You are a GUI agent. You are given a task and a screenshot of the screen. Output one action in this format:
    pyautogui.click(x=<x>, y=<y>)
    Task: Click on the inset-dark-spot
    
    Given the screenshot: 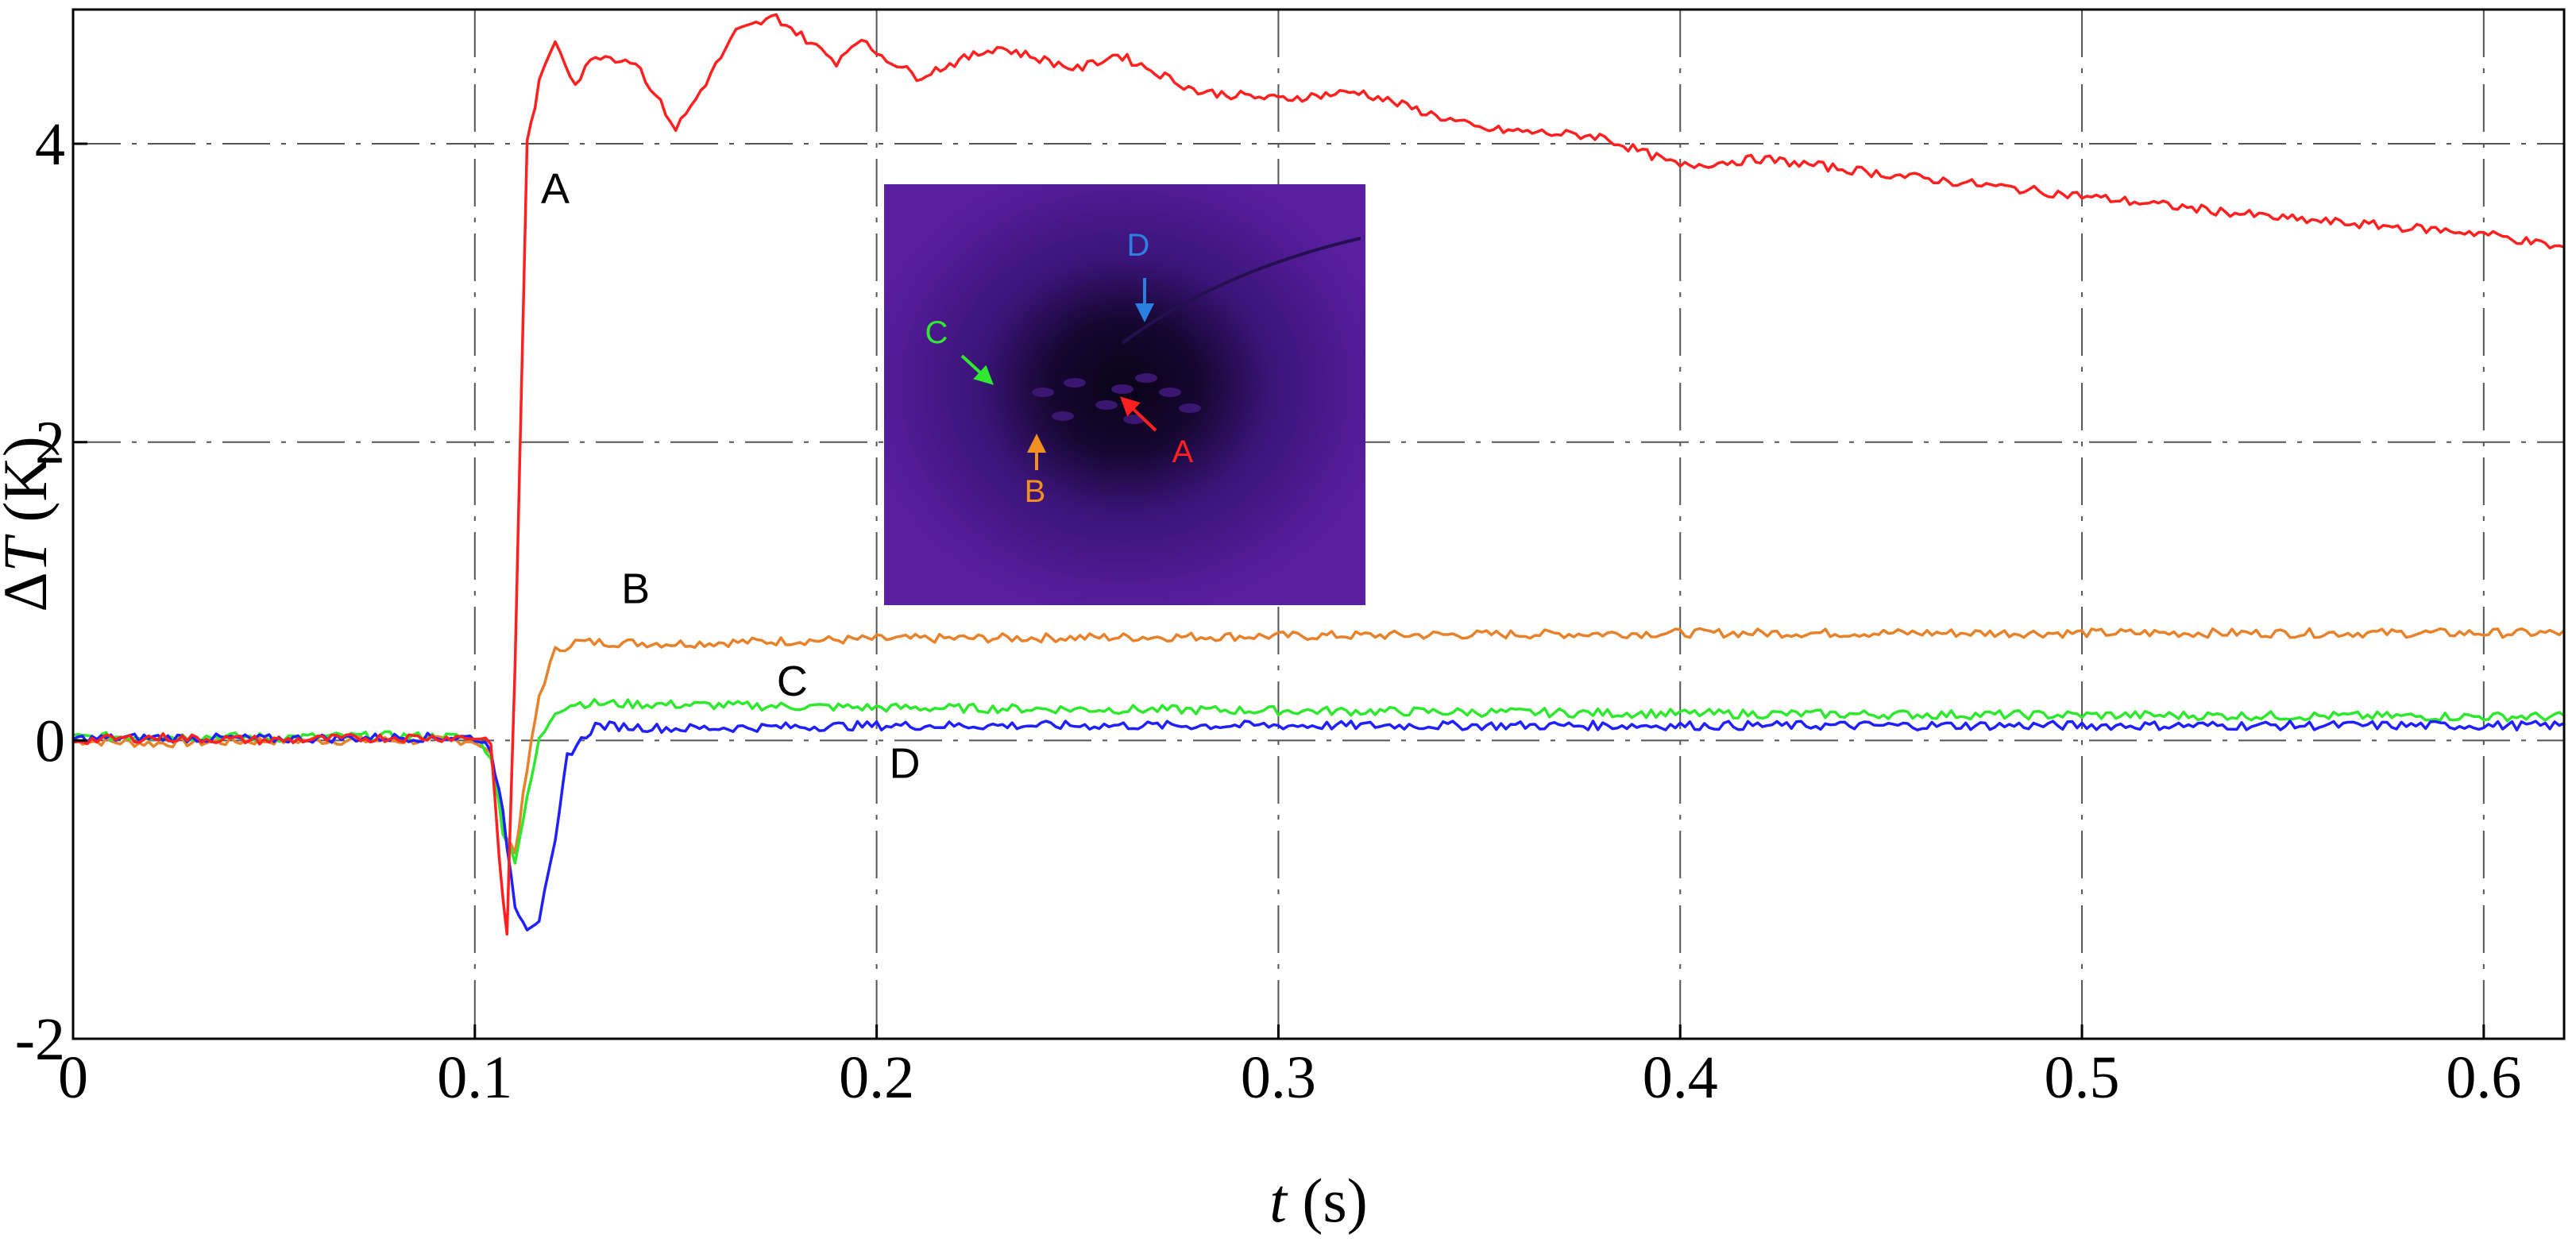 What is the action you would take?
    pyautogui.click(x=1124, y=394)
    